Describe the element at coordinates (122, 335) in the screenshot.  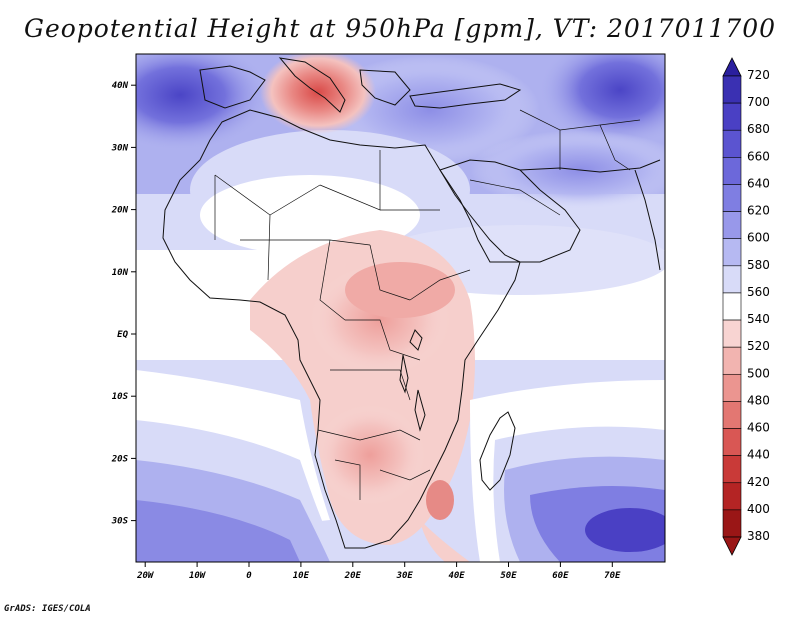
I see `lat-label: EQ` at that location.